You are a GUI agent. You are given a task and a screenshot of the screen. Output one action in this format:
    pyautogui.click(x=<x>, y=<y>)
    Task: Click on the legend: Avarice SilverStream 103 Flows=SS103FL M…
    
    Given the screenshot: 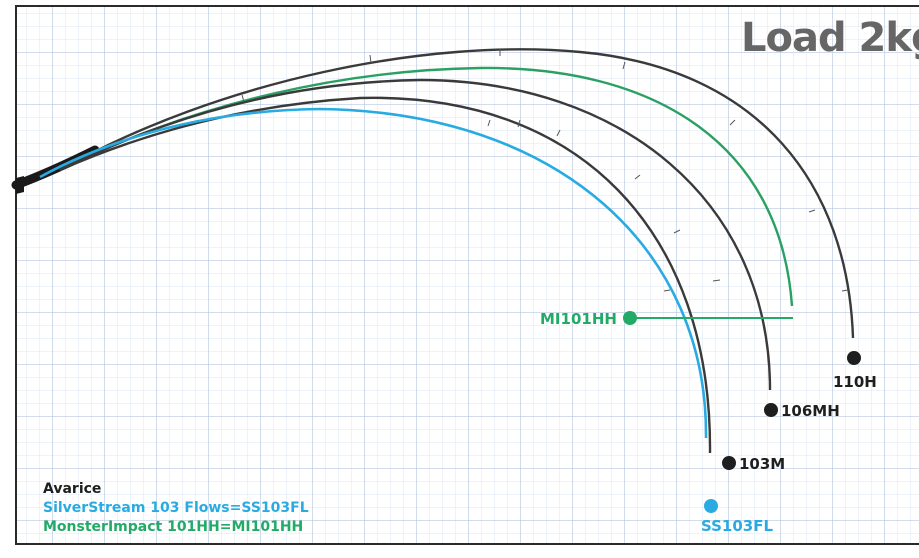 What is the action you would take?
    pyautogui.click(x=176, y=508)
    